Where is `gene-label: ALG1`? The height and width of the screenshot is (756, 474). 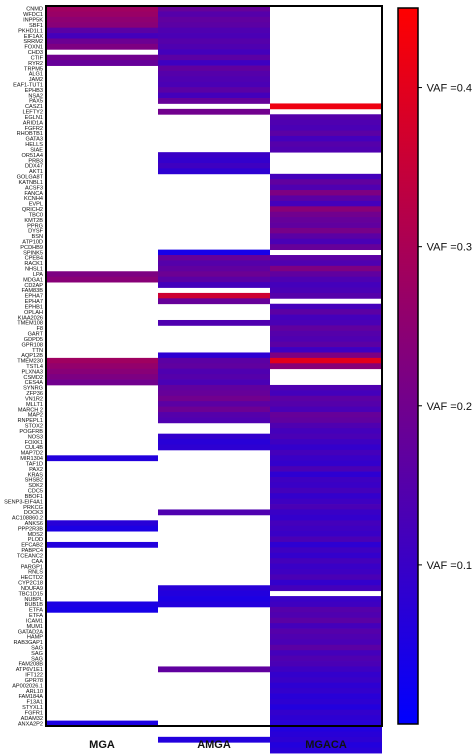 gene-label: ALG1 is located at coordinates (36, 75).